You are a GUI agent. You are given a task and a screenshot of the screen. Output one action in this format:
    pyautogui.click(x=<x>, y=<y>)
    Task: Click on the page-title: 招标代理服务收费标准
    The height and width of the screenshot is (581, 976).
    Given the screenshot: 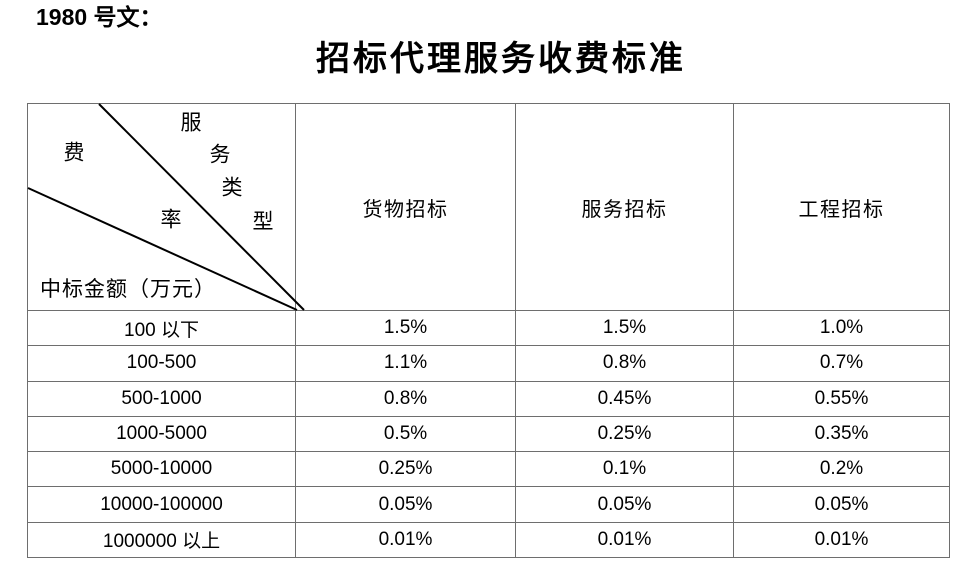 What is the action you would take?
    pyautogui.click(x=501, y=59)
    